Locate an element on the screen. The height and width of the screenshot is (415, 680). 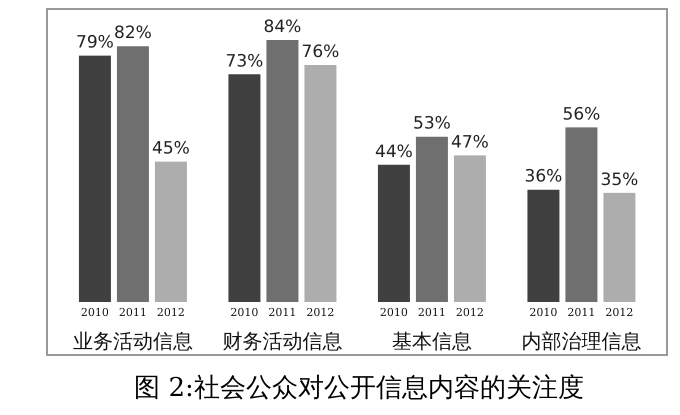
series-label: 2011 is located at coordinates (132, 312).